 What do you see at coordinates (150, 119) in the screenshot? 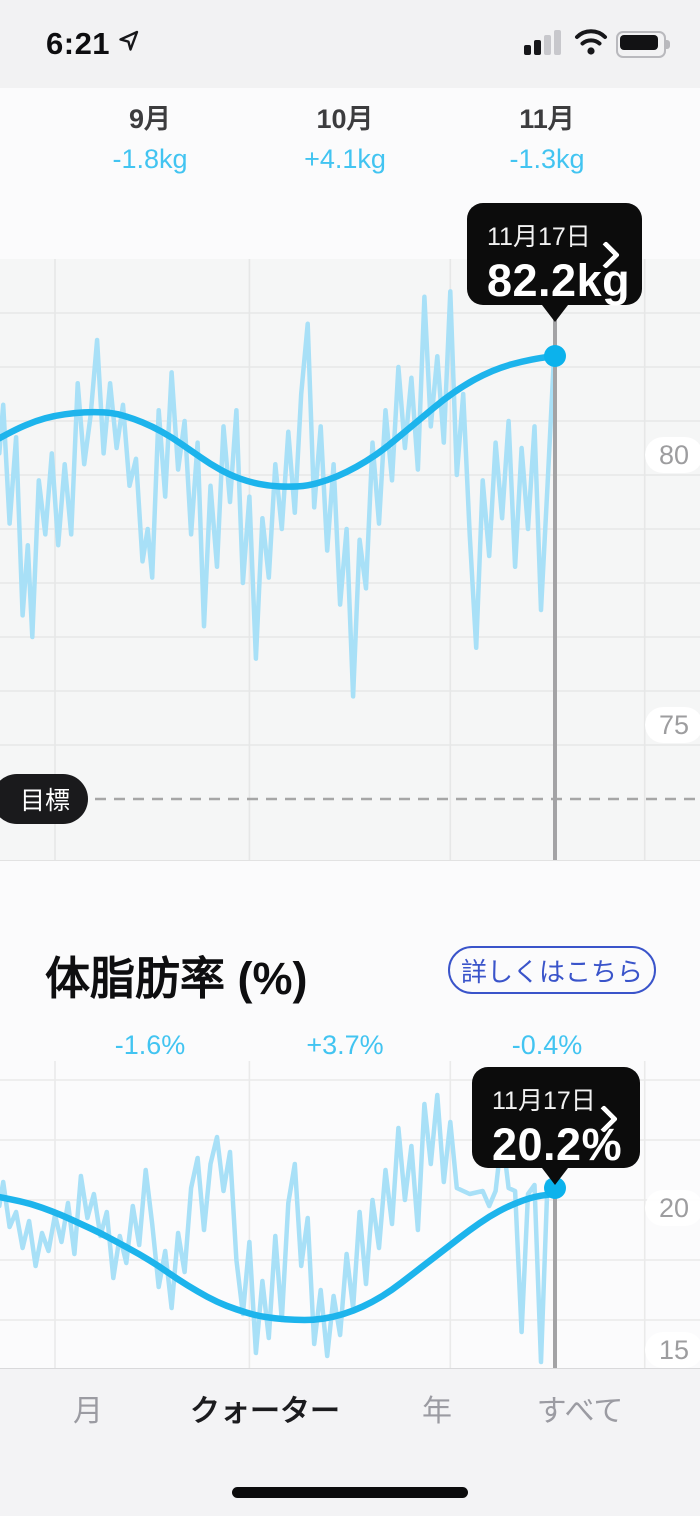
I see `month-label: 9月` at bounding box center [150, 119].